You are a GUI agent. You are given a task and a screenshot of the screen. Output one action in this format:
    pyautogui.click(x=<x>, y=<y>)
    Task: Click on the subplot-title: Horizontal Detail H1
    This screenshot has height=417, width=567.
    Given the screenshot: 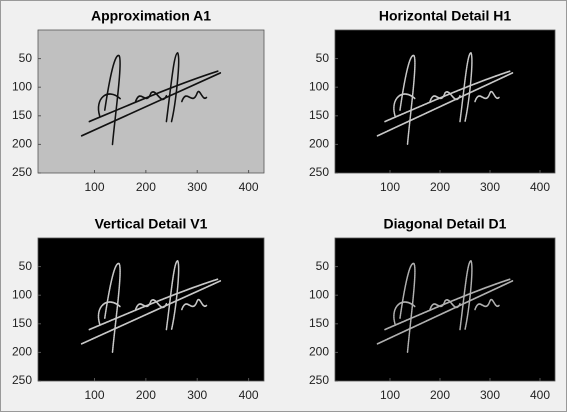 What is the action you would take?
    pyautogui.click(x=445, y=16)
    